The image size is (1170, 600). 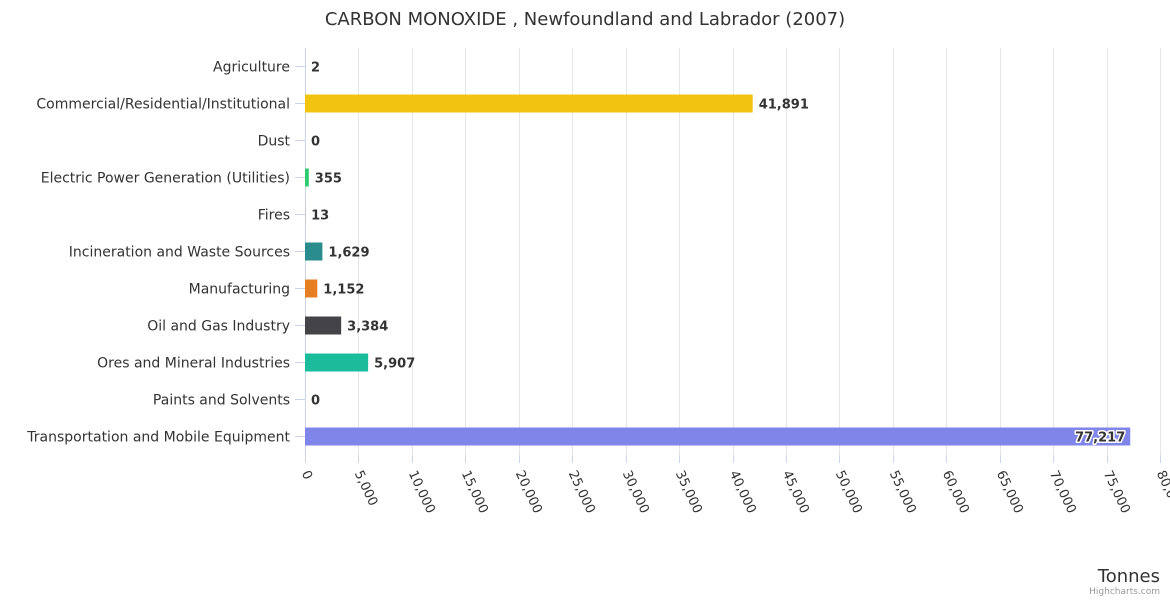 I want to click on data-label: 3,384, so click(x=367, y=327).